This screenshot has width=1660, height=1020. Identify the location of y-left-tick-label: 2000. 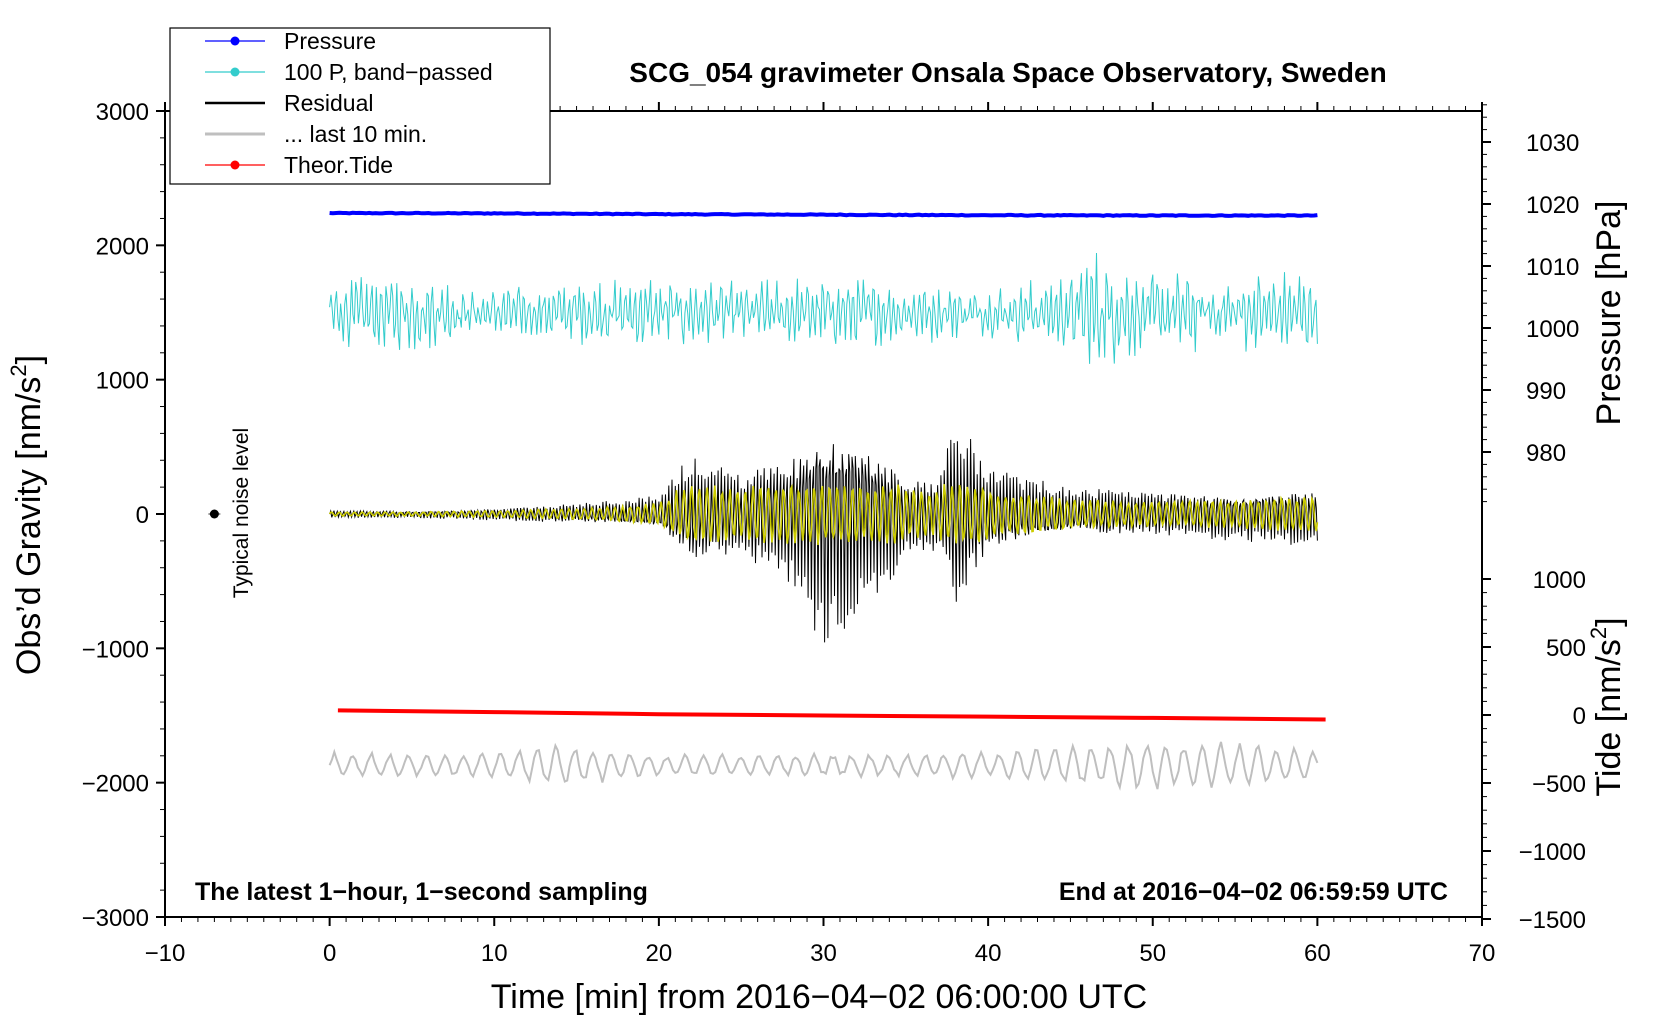
(122, 246).